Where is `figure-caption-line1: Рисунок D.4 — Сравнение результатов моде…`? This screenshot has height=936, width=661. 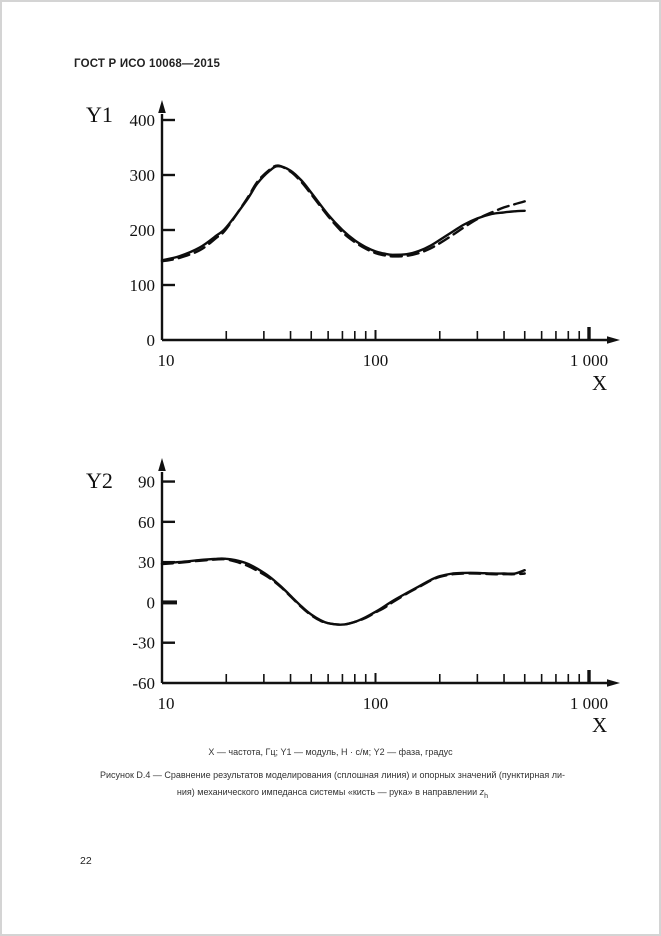 figure-caption-line1: Рисунок D.4 — Сравнение результатов моде… is located at coordinates (332, 775).